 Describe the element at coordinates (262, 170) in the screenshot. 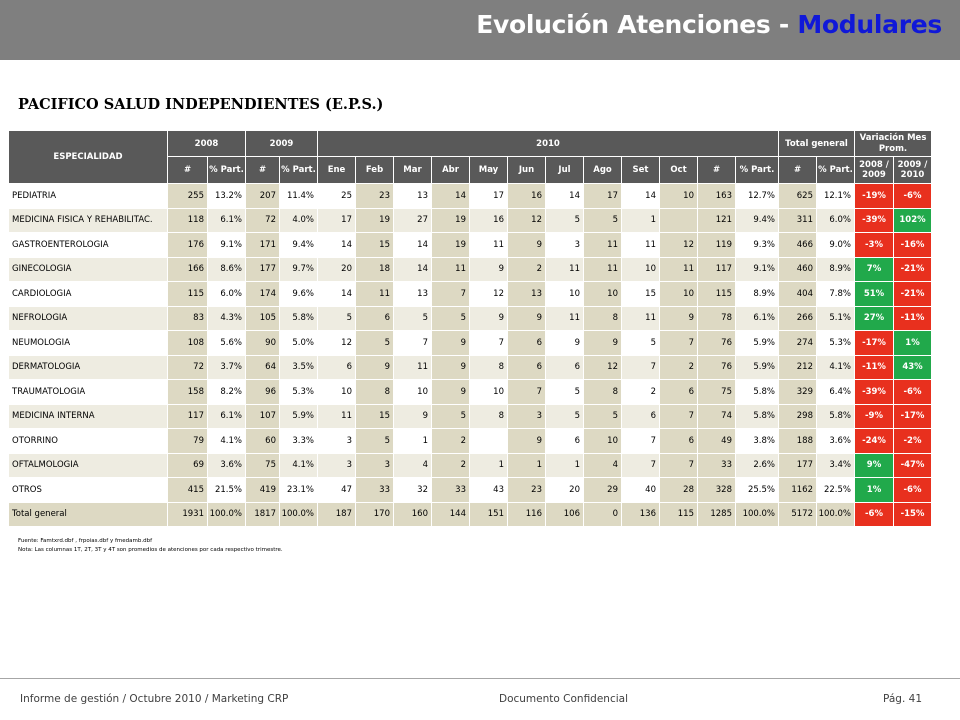

I see `header-2009-count: #` at that location.